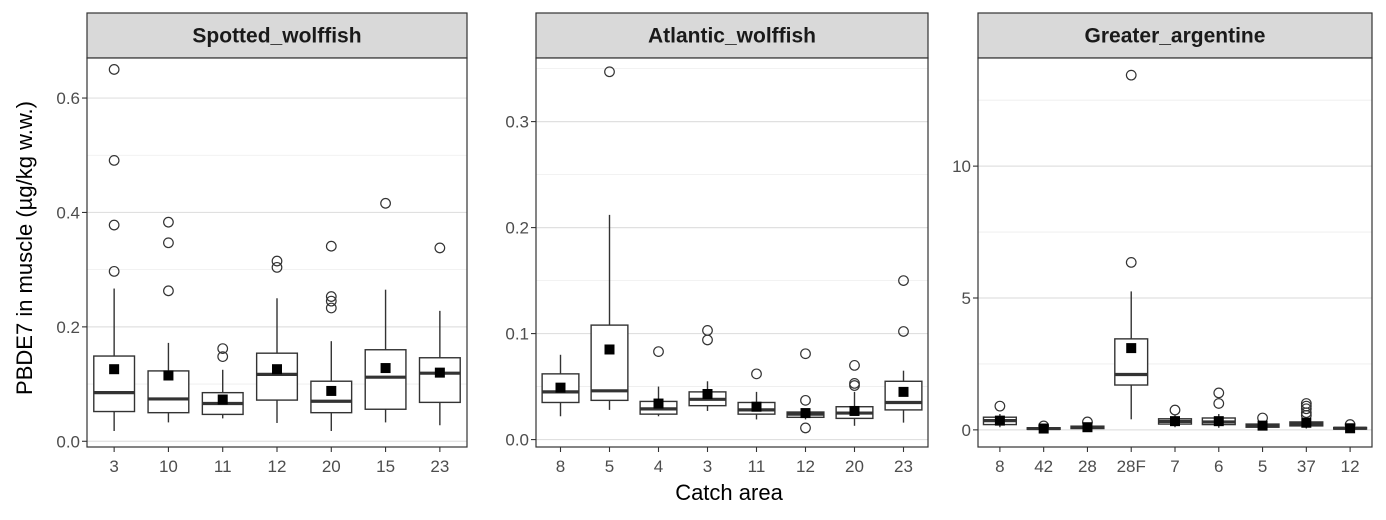 The height and width of the screenshot is (520, 1386). I want to click on y-axis-label: PBDE7 in muscle (µg/kg w.w.), so click(24, 248).